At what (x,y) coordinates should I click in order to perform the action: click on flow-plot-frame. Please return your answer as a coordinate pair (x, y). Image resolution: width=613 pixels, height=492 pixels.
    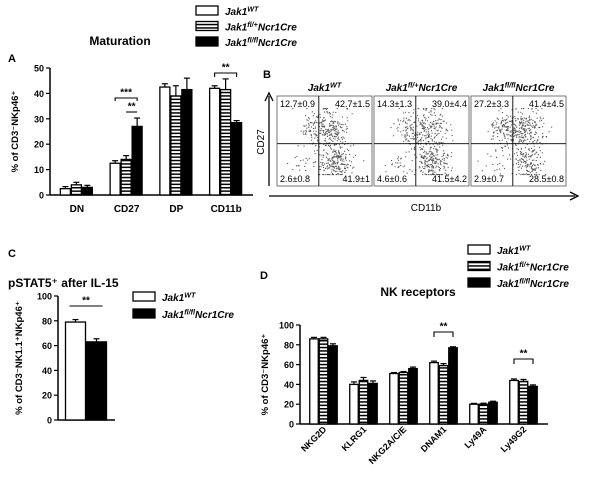
    Looking at the image, I should click on (518, 141).